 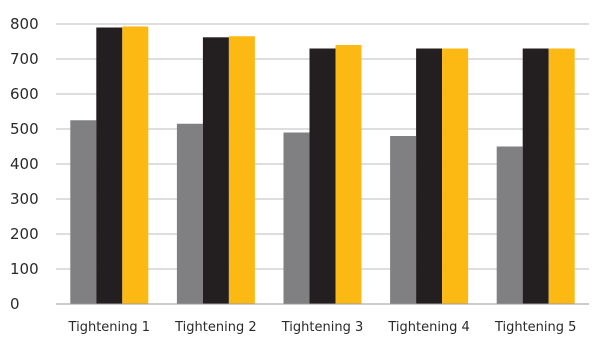 What do you see at coordinates (24, 164) in the screenshot?
I see `y-tick-label: 400` at bounding box center [24, 164].